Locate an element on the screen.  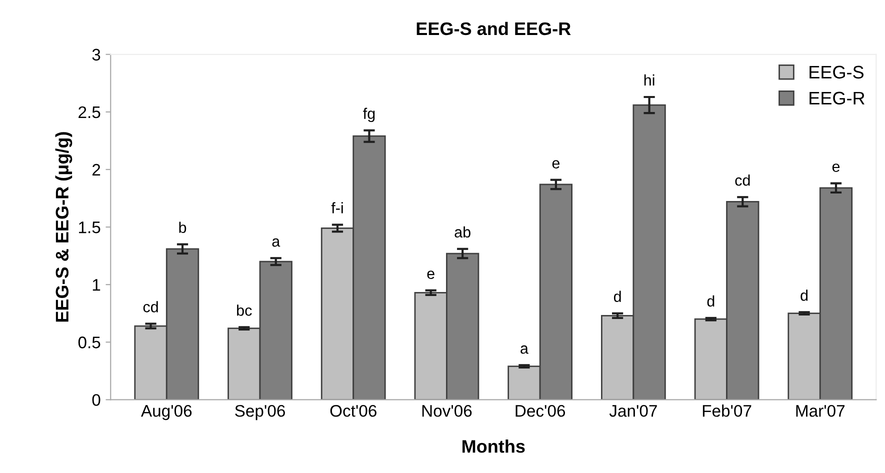
x-tick-label: Nov'06 is located at coordinates (447, 410).